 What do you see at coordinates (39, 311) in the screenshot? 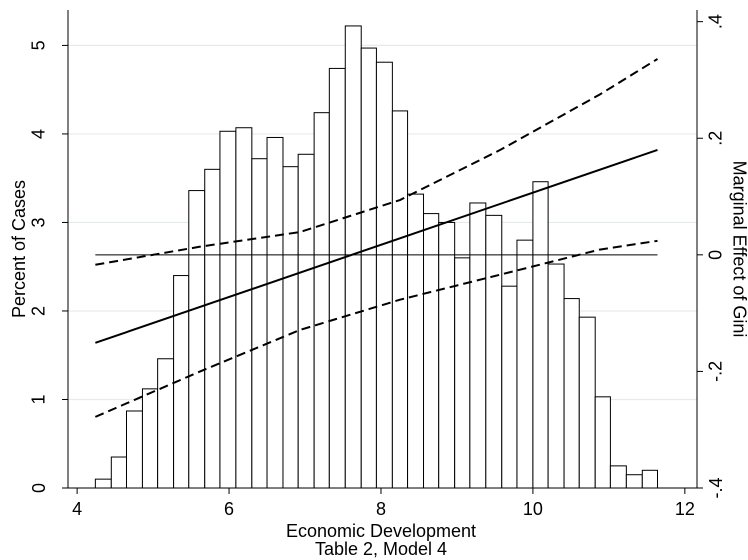
I see `y-tick-label: 2` at bounding box center [39, 311].